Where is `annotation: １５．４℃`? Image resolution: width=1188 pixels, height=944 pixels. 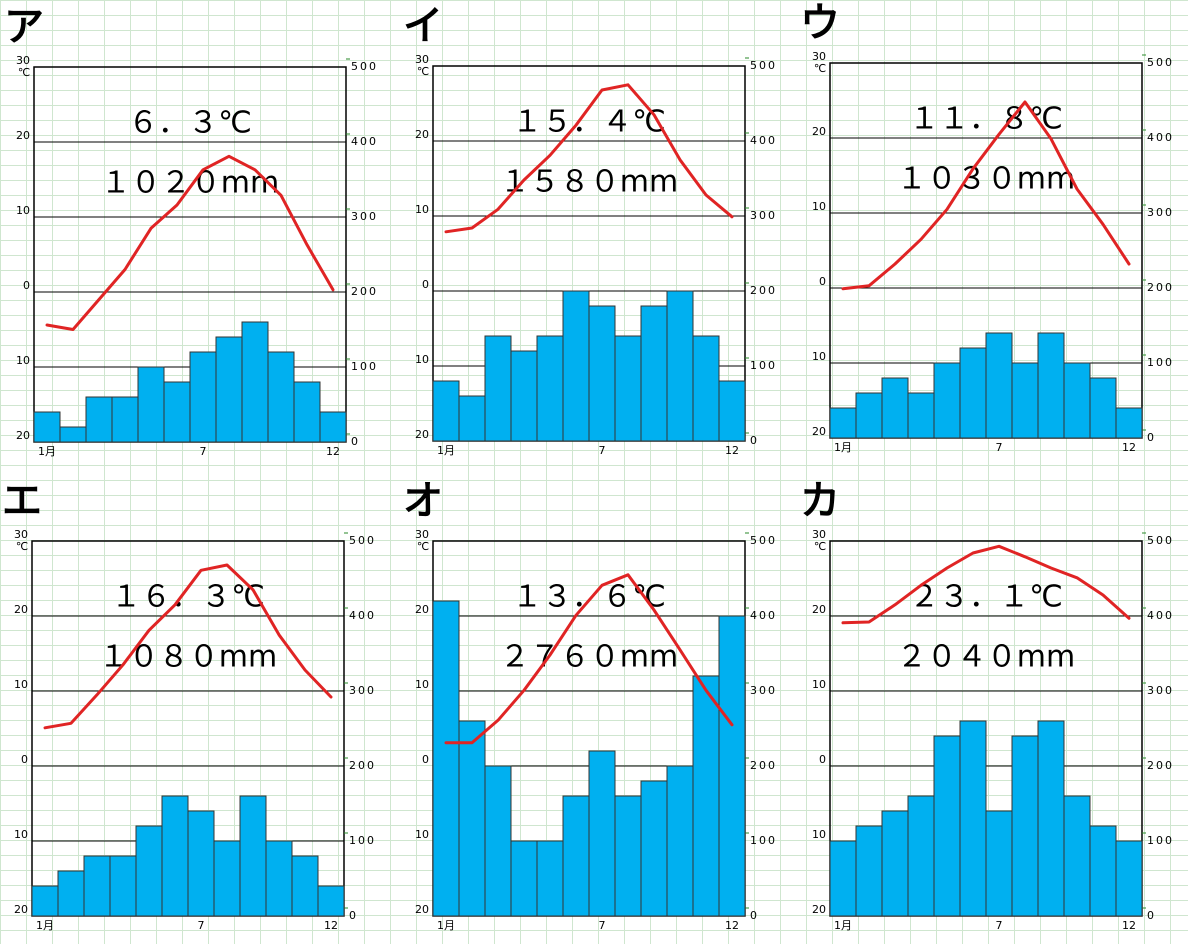
annotation: １５．４℃ is located at coordinates (589, 122).